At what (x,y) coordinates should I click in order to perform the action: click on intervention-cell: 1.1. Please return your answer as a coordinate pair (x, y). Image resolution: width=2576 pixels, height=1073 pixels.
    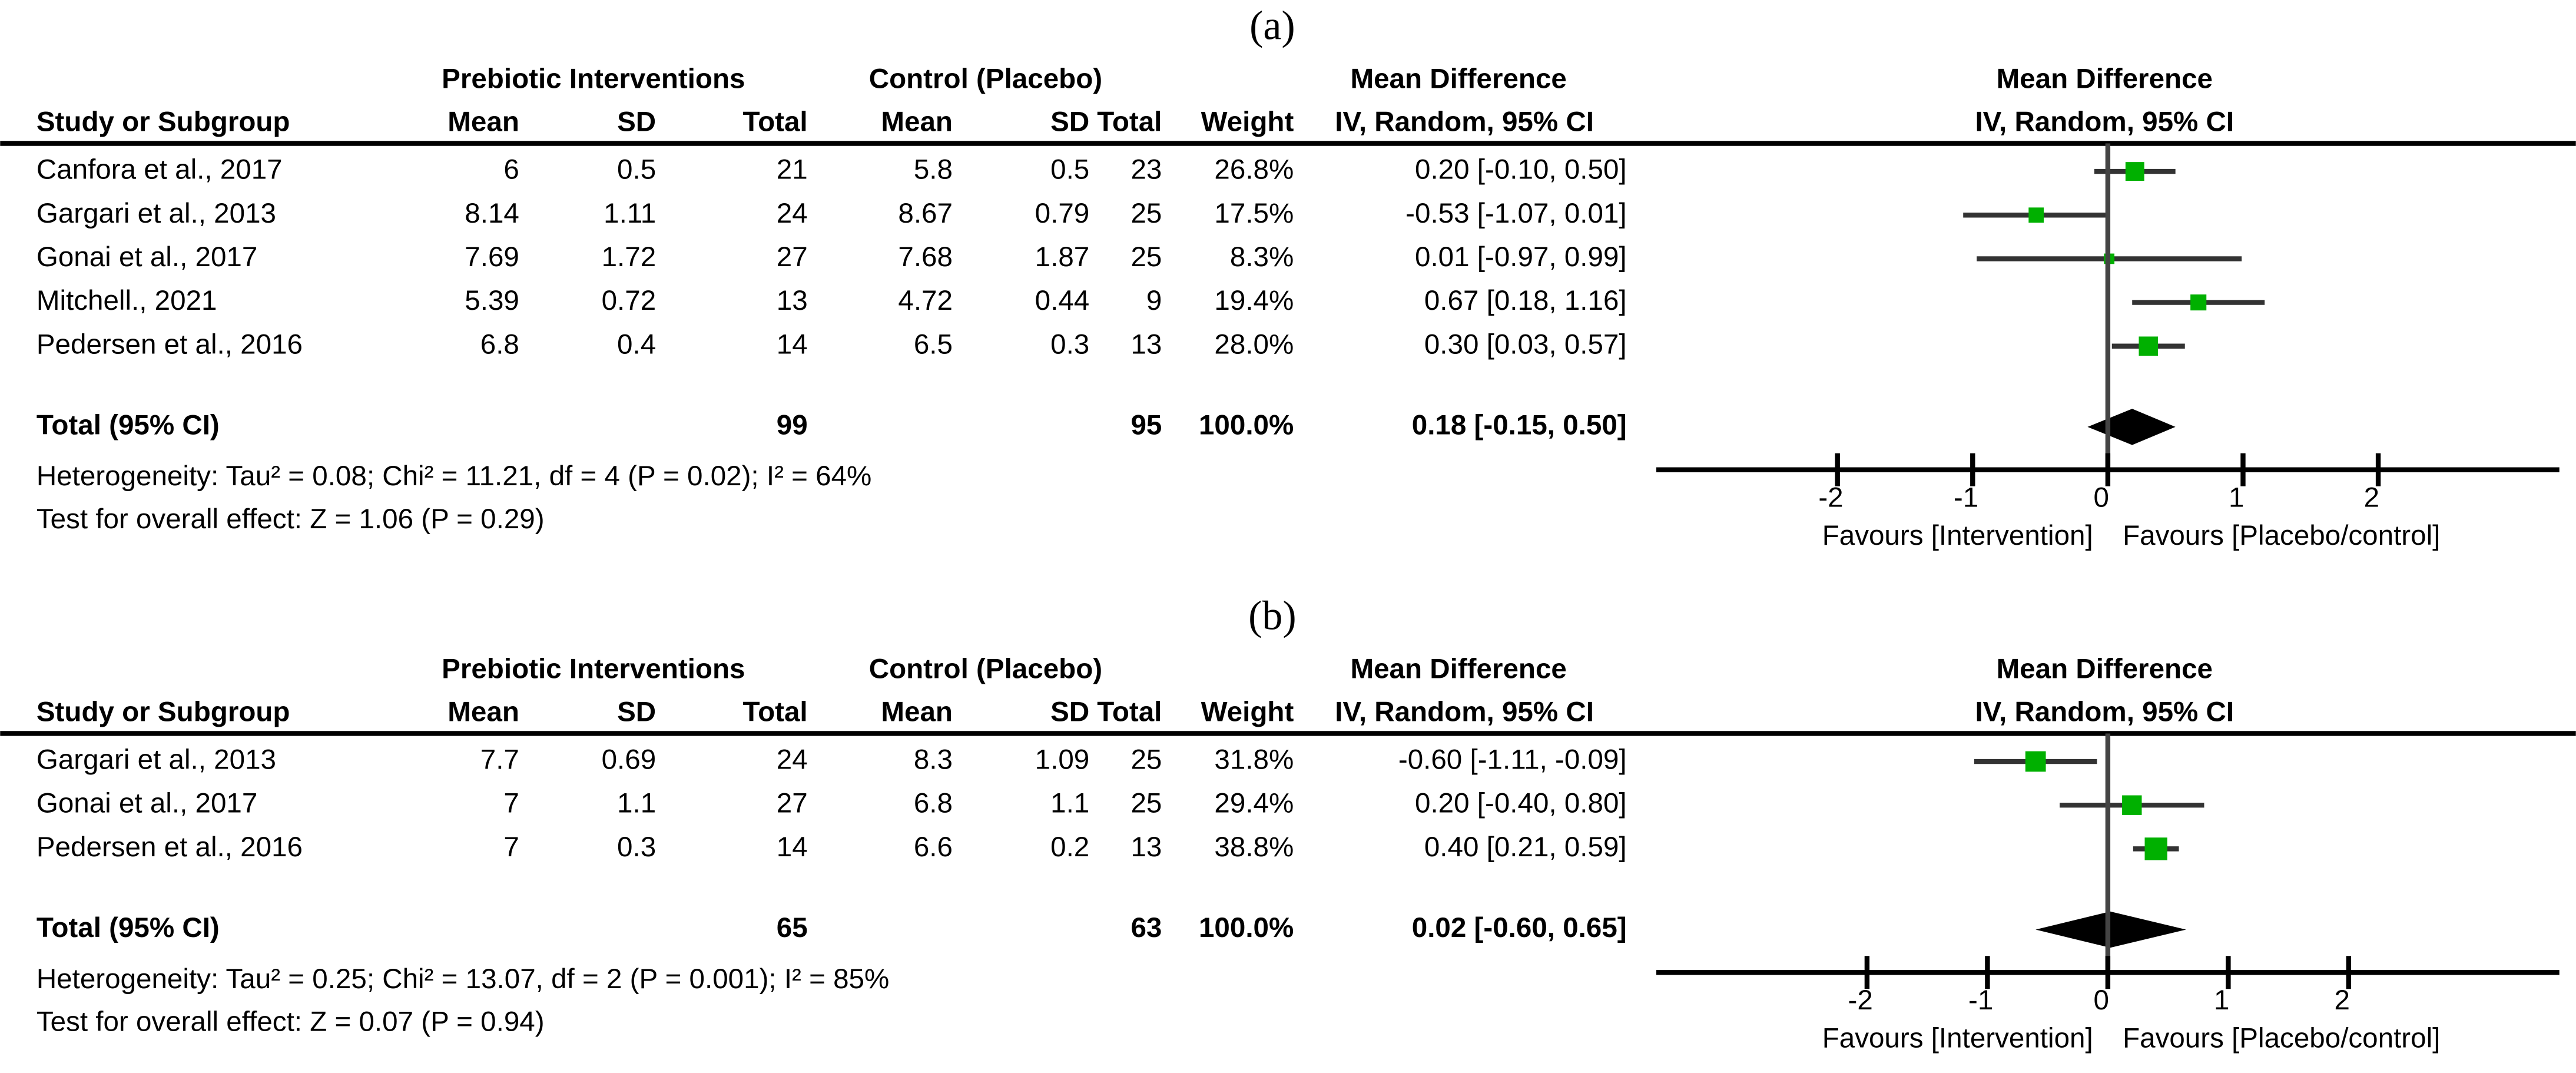
    Looking at the image, I should click on (636, 803).